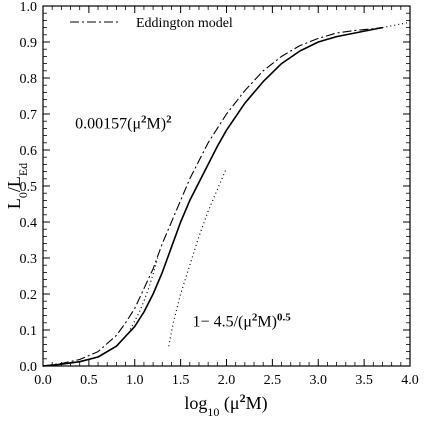 The height and width of the screenshot is (422, 425). I want to click on y-tick-label: 0.9, so click(29, 43).